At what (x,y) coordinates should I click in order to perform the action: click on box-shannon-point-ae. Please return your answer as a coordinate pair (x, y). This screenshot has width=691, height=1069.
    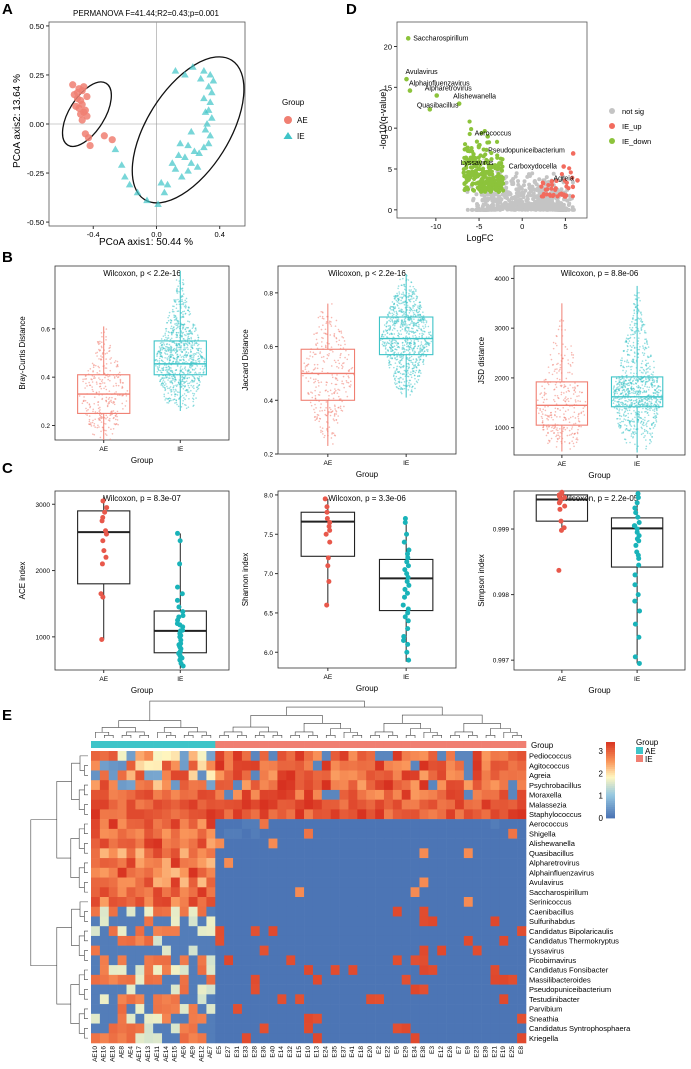
    Looking at the image, I should click on (327, 512).